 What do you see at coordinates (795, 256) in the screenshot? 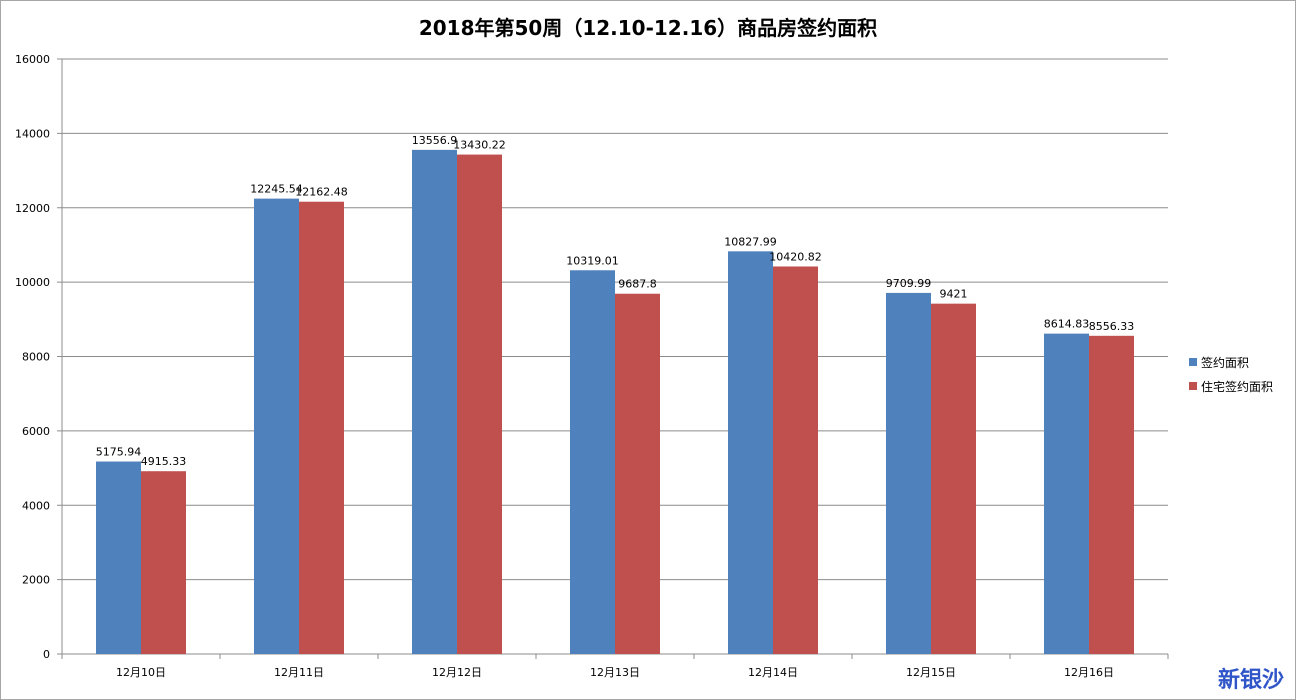
I see `data-label-series-2: 10420.82` at bounding box center [795, 256].